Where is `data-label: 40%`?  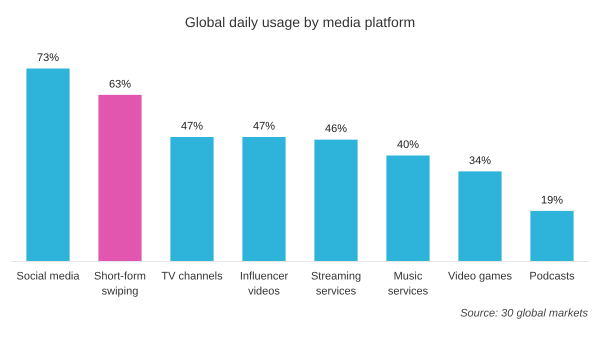
data-label: 40% is located at coordinates (408, 145).